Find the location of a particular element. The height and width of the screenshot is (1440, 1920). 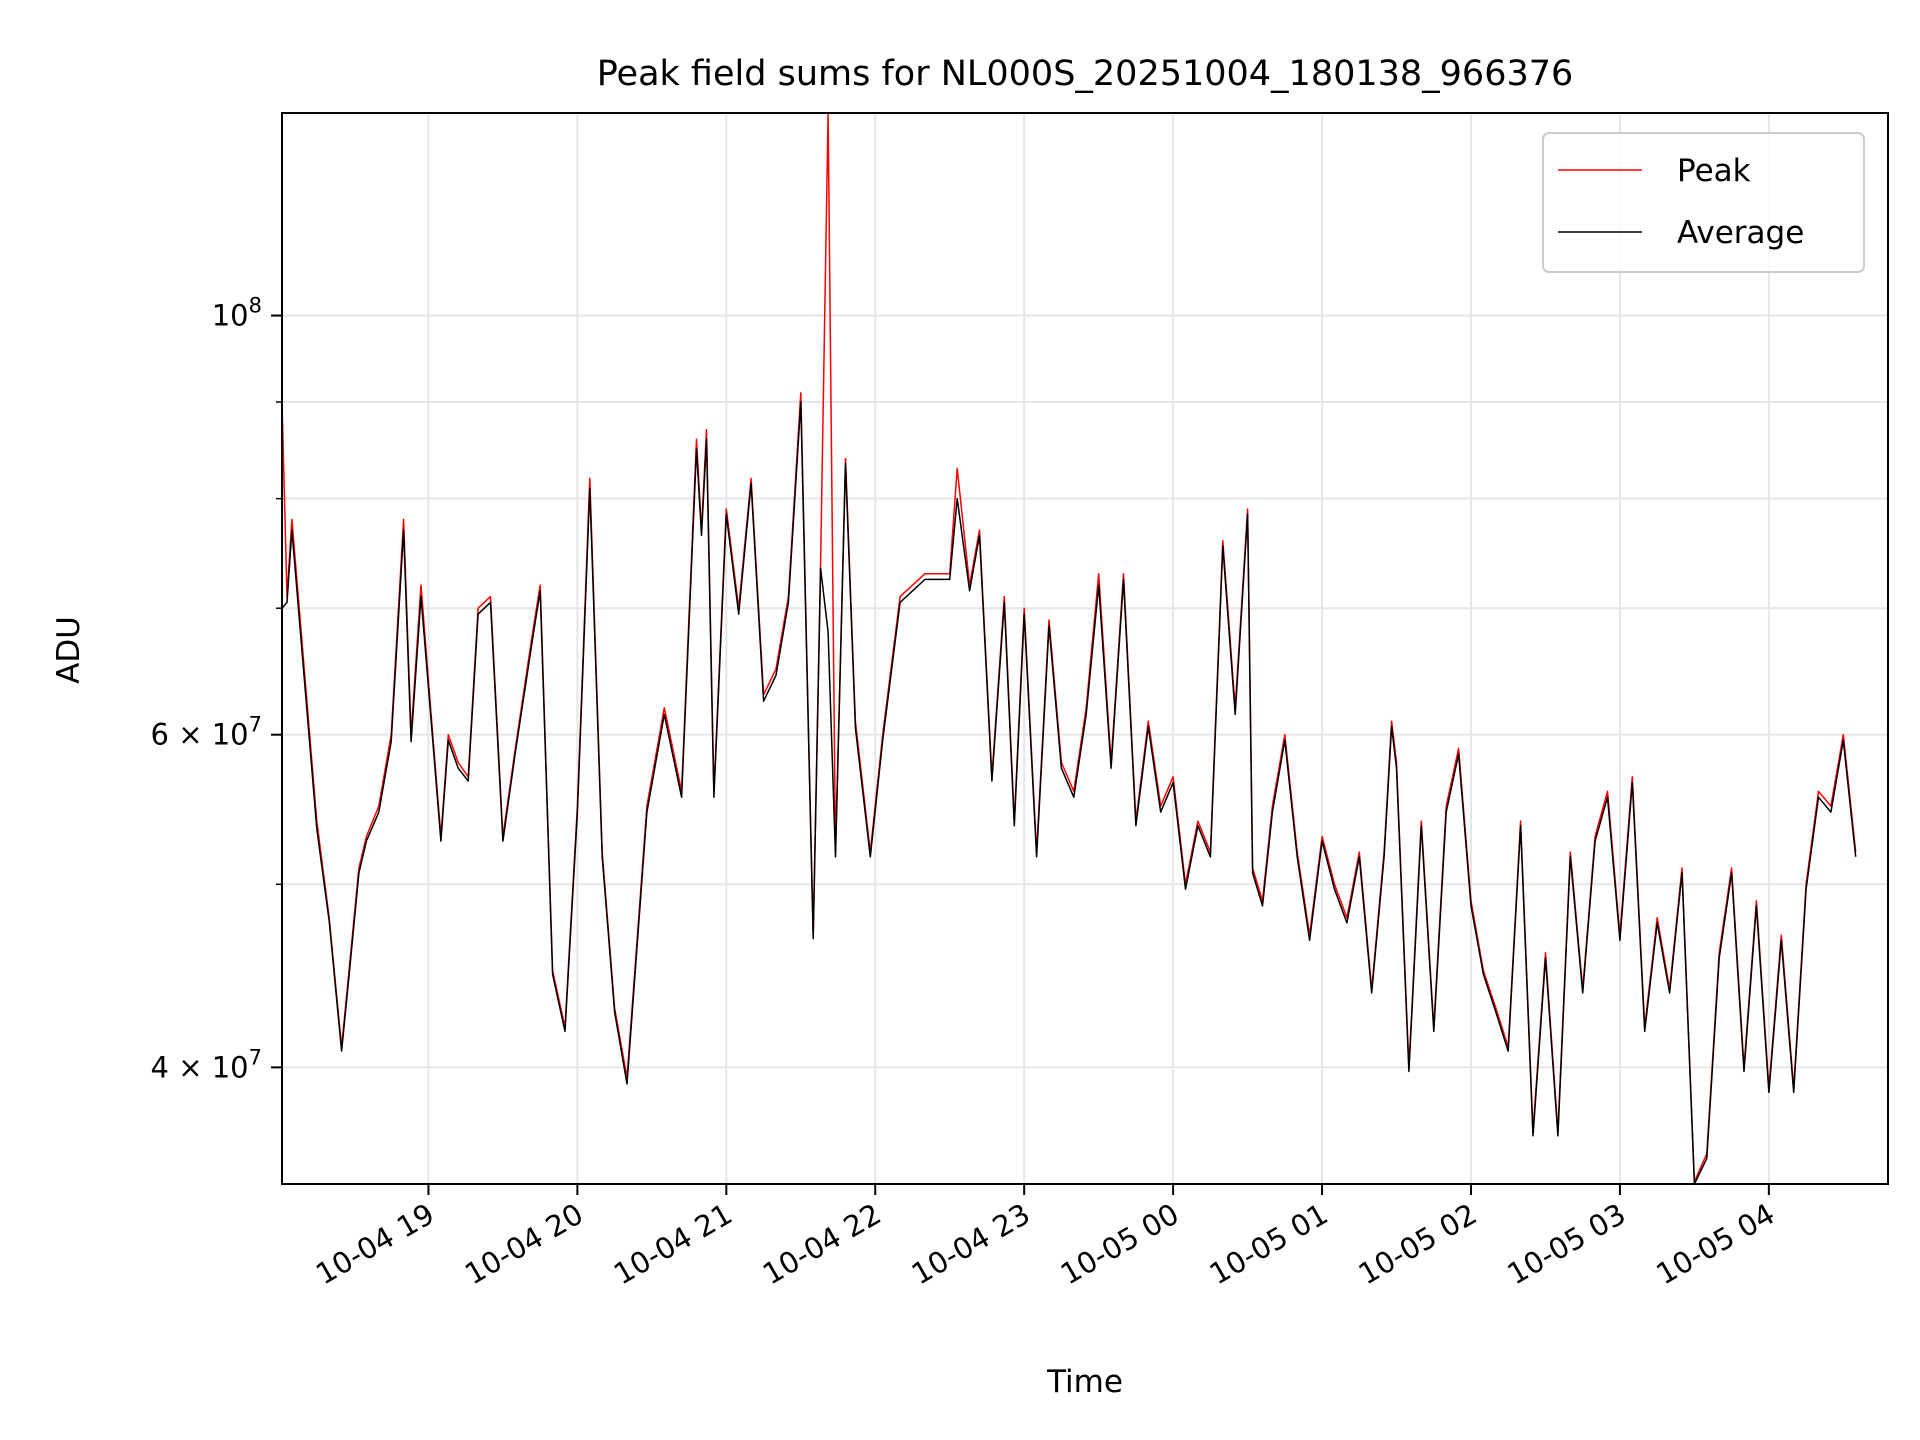

legend-box is located at coordinates (1703, 202).